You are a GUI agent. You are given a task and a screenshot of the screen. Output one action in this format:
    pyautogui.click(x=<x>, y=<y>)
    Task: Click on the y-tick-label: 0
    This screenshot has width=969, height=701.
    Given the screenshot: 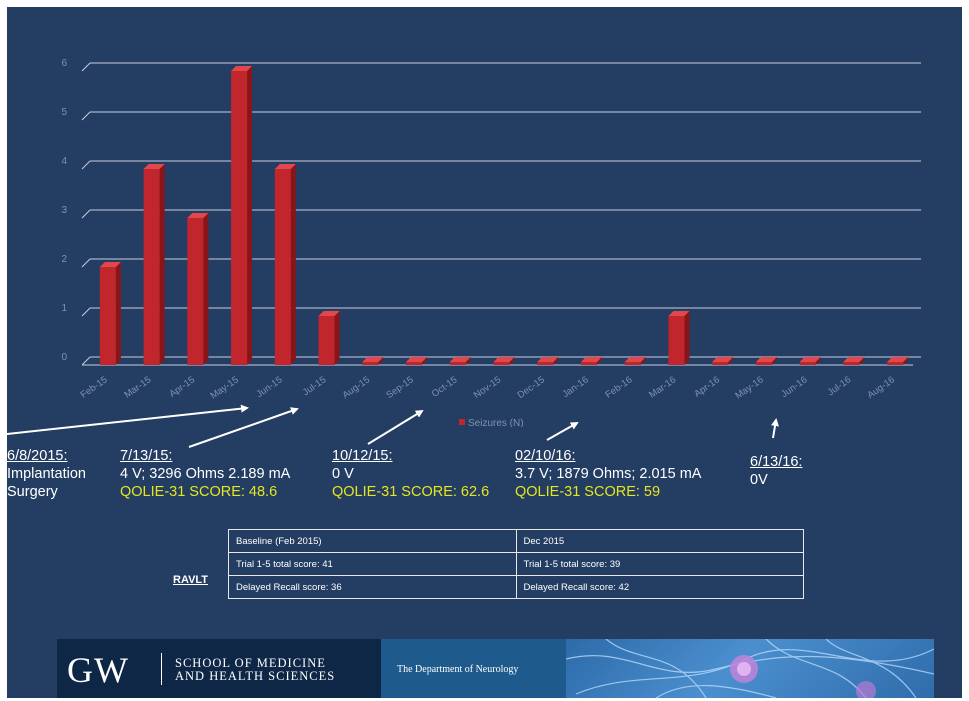 What is the action you would take?
    pyautogui.click(x=64, y=357)
    